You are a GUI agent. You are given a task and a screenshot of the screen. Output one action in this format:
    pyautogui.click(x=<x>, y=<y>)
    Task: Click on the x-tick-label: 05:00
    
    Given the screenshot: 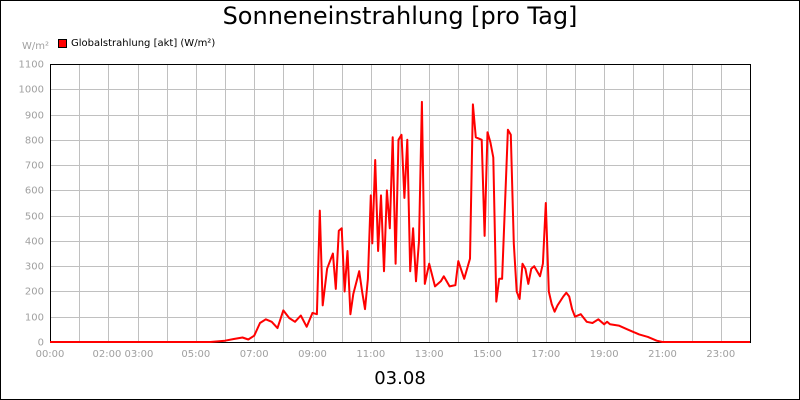 What is the action you would take?
    pyautogui.click(x=195, y=354)
    